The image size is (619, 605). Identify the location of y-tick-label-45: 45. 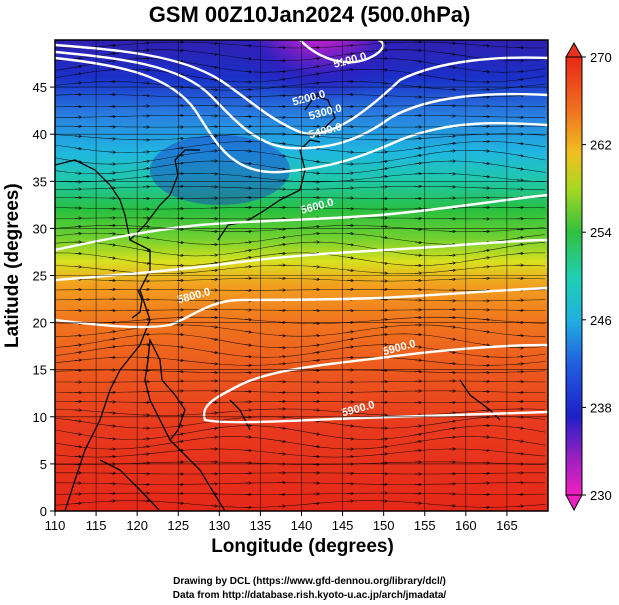
(40, 87).